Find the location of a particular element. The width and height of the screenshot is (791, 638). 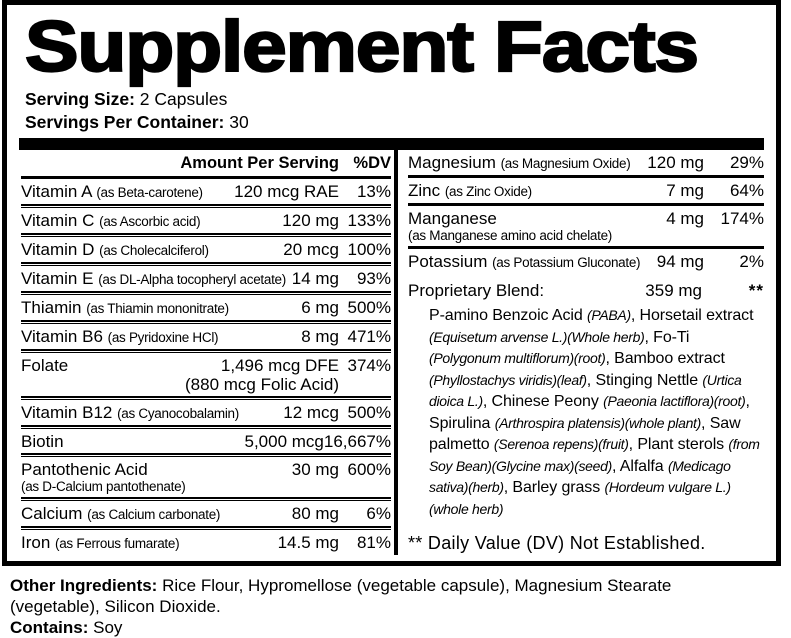

row-dv: 600% is located at coordinates (369, 469).